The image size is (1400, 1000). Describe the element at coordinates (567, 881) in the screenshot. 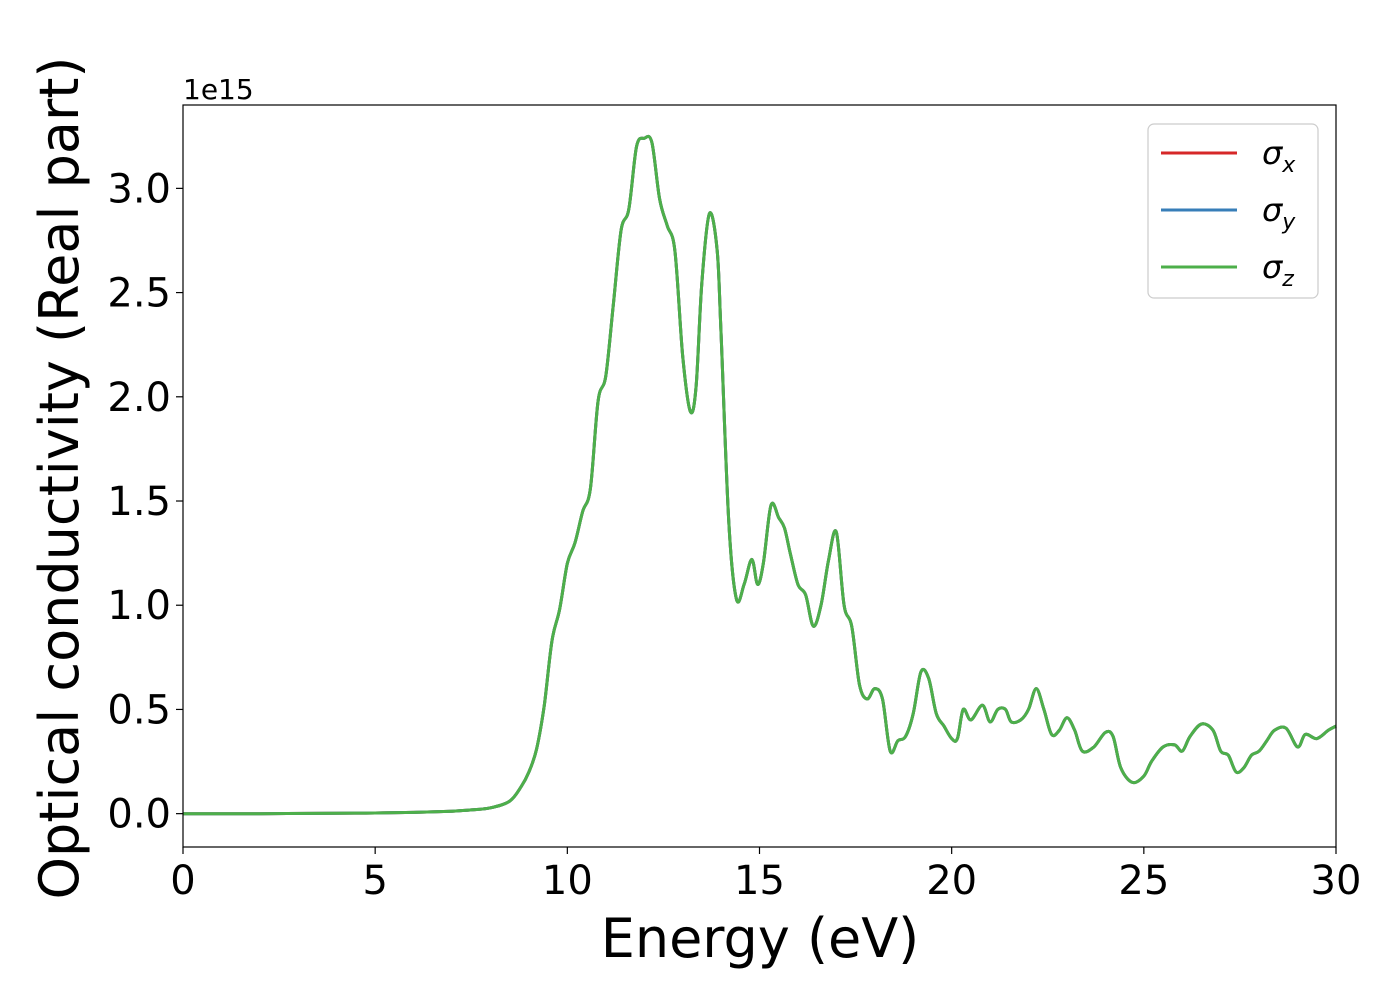

I see `x-tick-label: 10` at that location.